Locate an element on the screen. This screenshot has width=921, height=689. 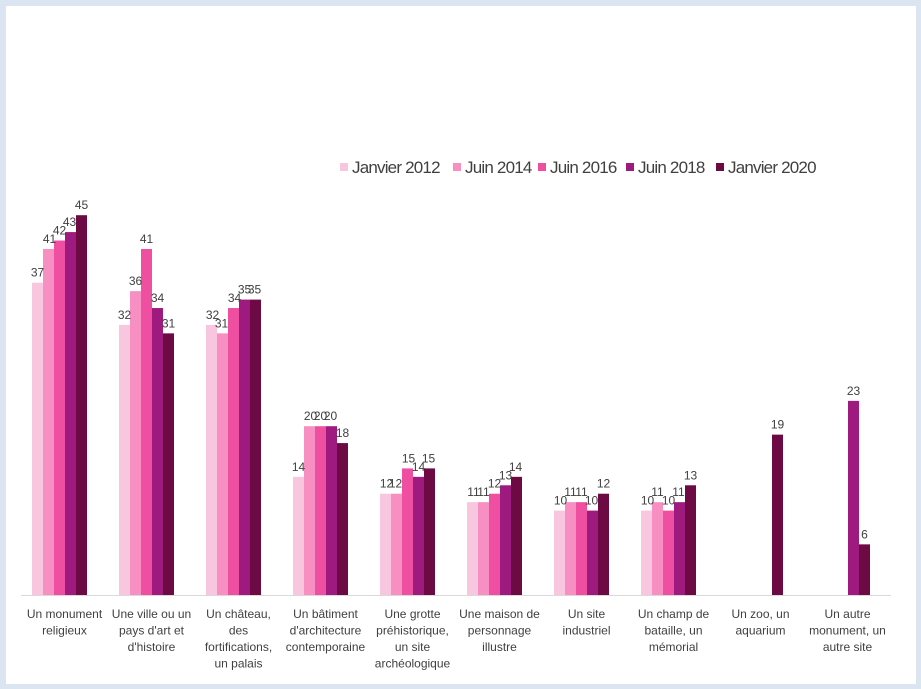
value-label-2-2: 34 is located at coordinates (235, 298).